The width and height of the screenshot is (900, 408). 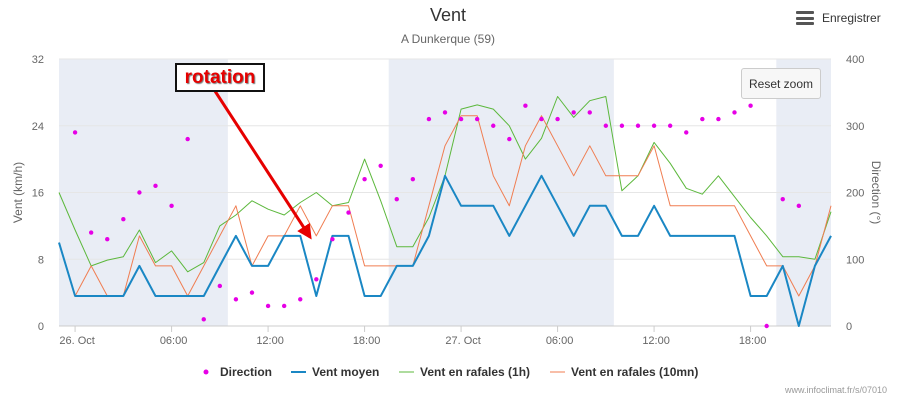 What do you see at coordinates (18, 192) in the screenshot?
I see `y-left-axis-title: Vent (km/h)` at bounding box center [18, 192].